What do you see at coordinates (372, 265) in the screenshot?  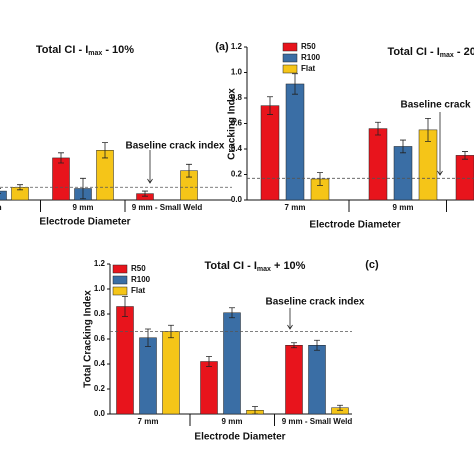 I see `panel-label: (c)` at bounding box center [372, 265].